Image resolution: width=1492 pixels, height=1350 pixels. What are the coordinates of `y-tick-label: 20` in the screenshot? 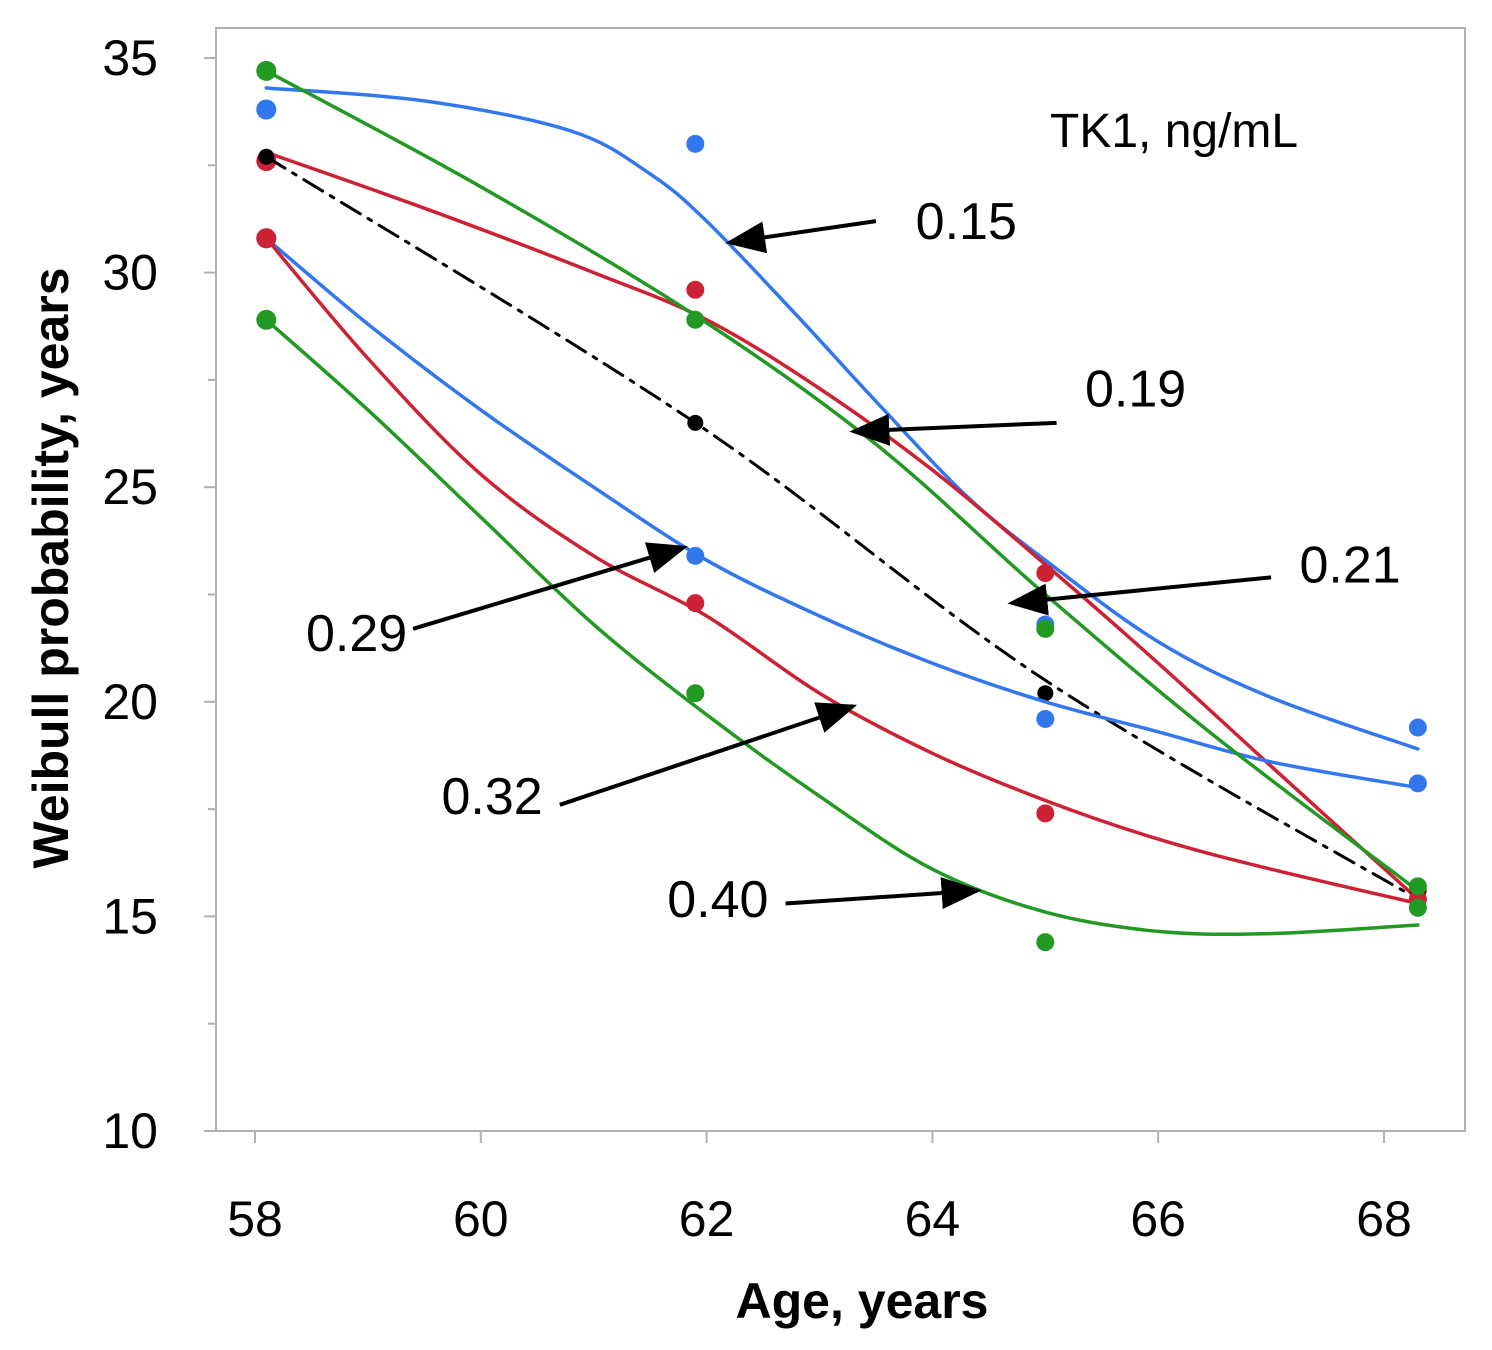 It's located at (130, 702).